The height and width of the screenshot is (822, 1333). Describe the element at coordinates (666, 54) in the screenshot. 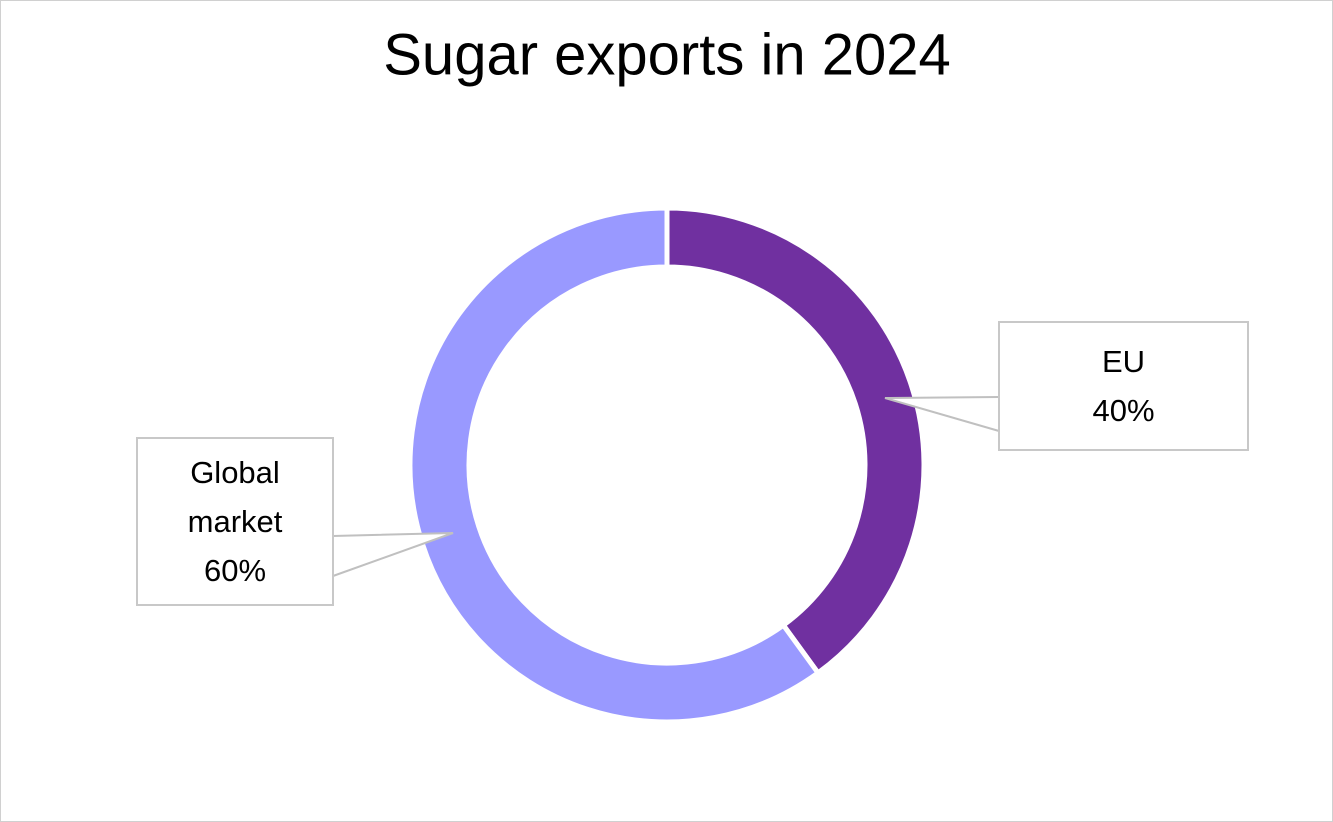

I see `chart-title: Sugar exports in 2024` at that location.